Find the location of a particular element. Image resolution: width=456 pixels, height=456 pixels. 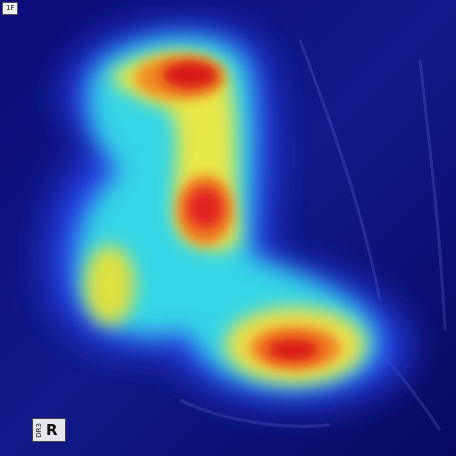

side-marker: DR3 R is located at coordinates (49, 430).